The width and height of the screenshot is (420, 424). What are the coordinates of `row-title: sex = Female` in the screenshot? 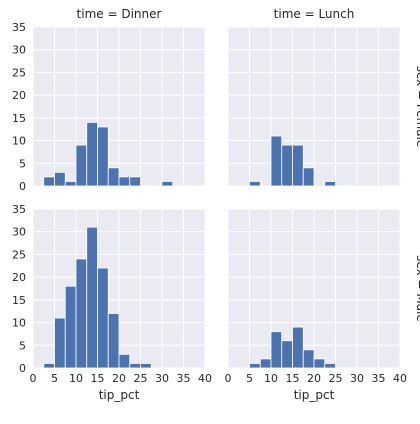 It's located at (417, 107).